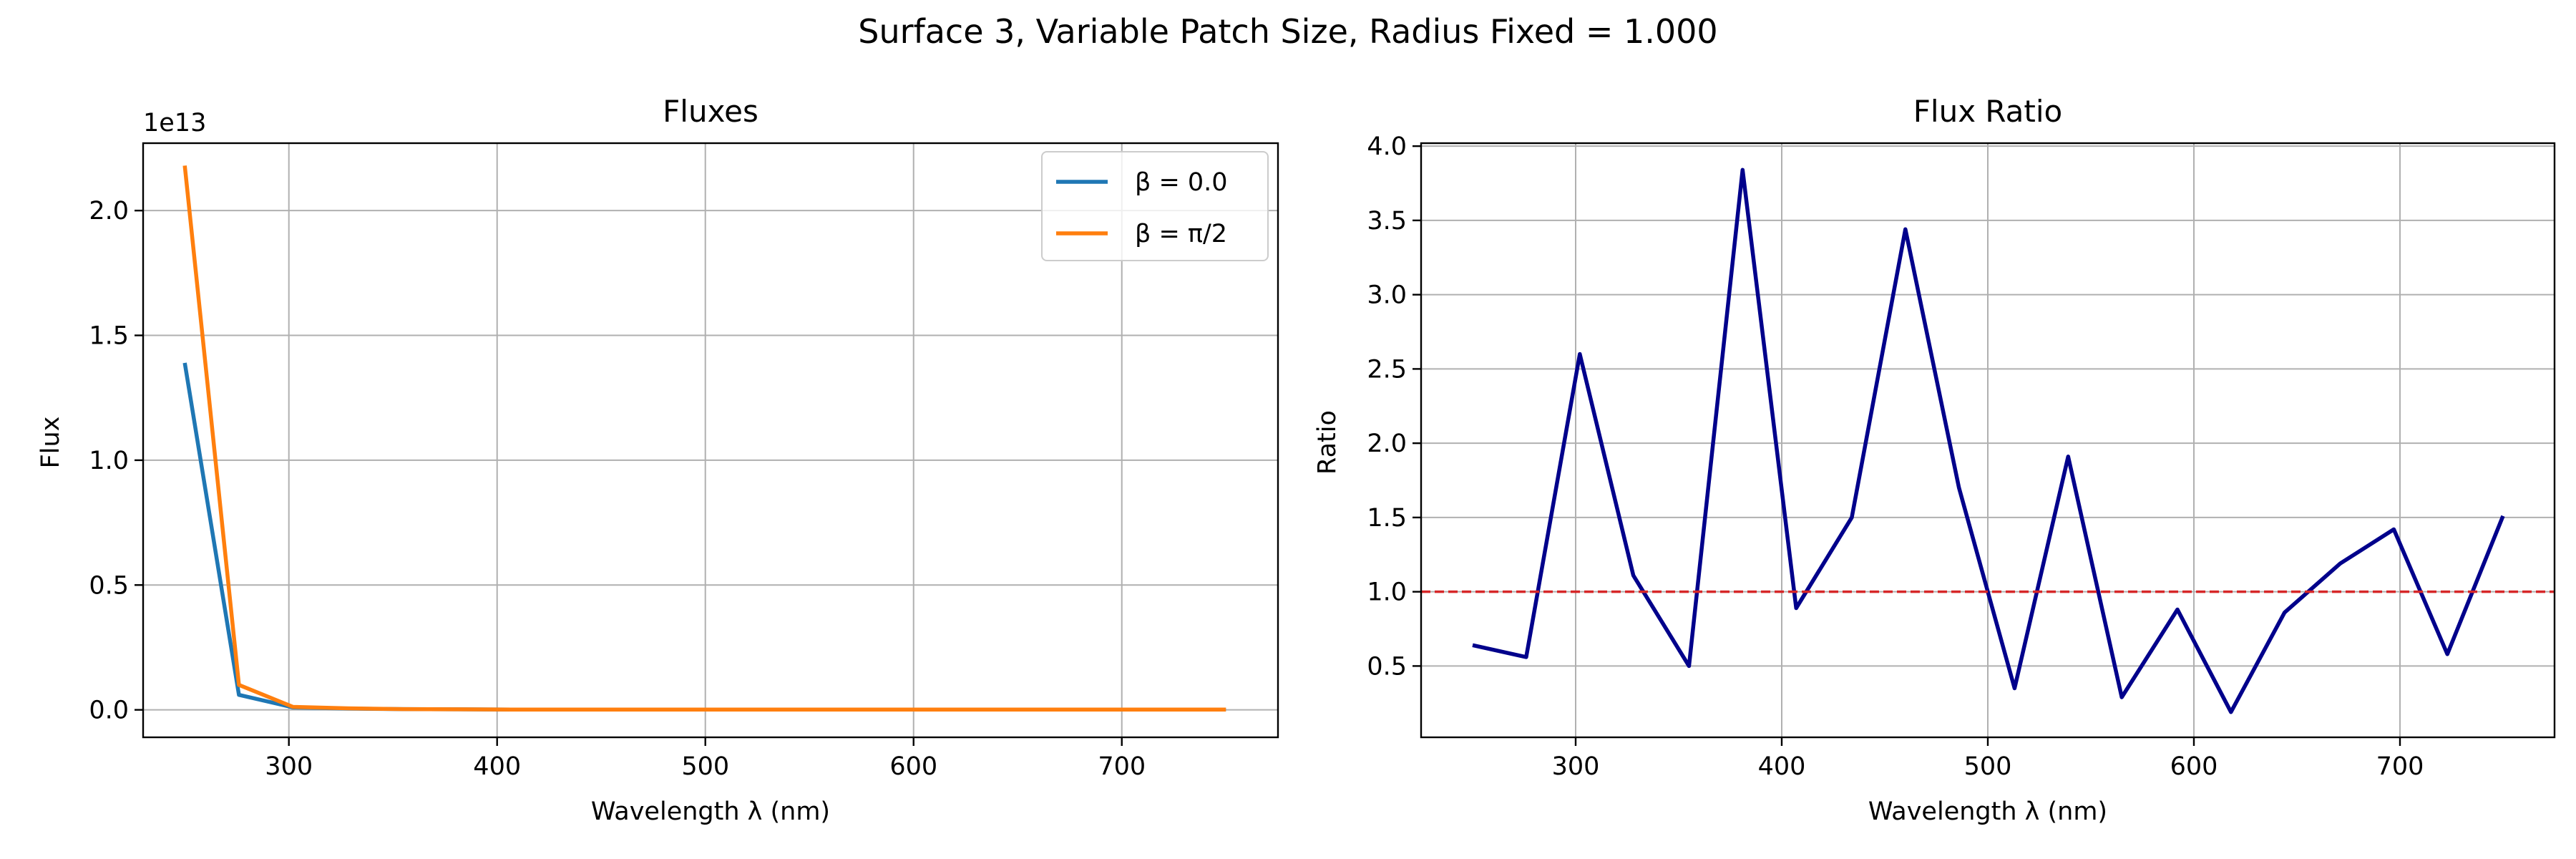  What do you see at coordinates (710, 111) in the screenshot?
I see `fluxes-title: Fluxes` at bounding box center [710, 111].